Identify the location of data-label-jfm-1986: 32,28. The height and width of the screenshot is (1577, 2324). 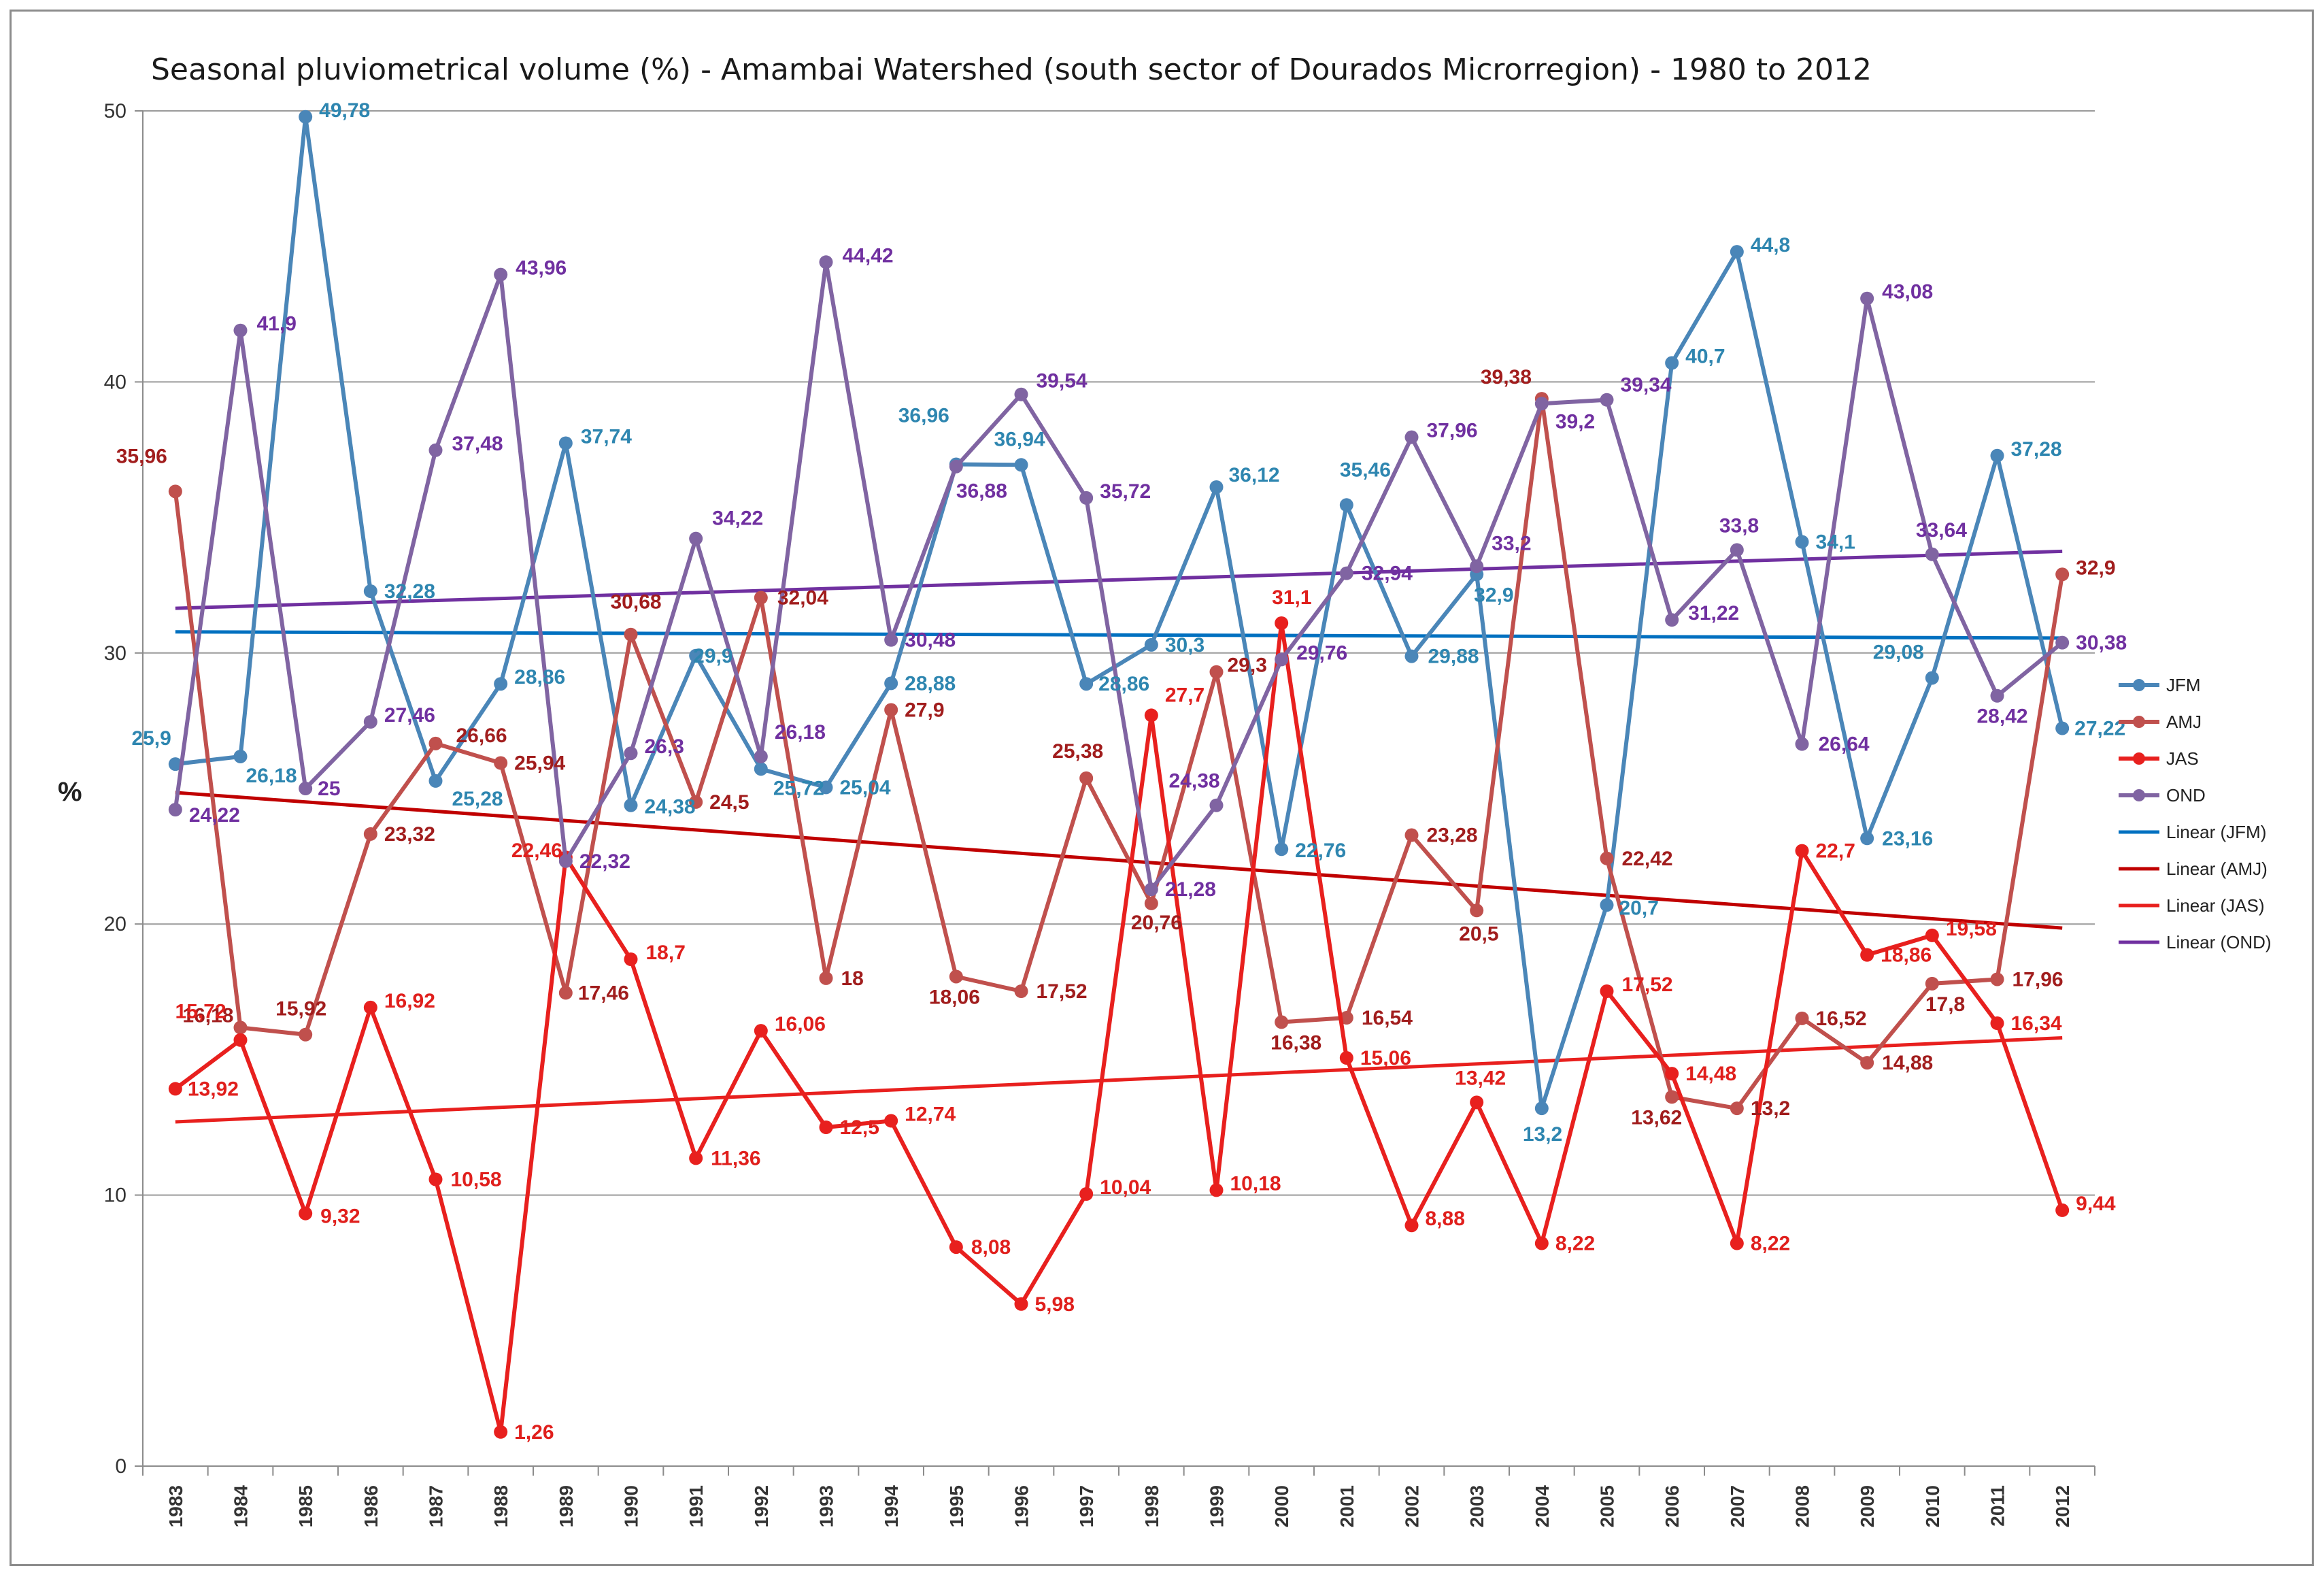
(409, 591).